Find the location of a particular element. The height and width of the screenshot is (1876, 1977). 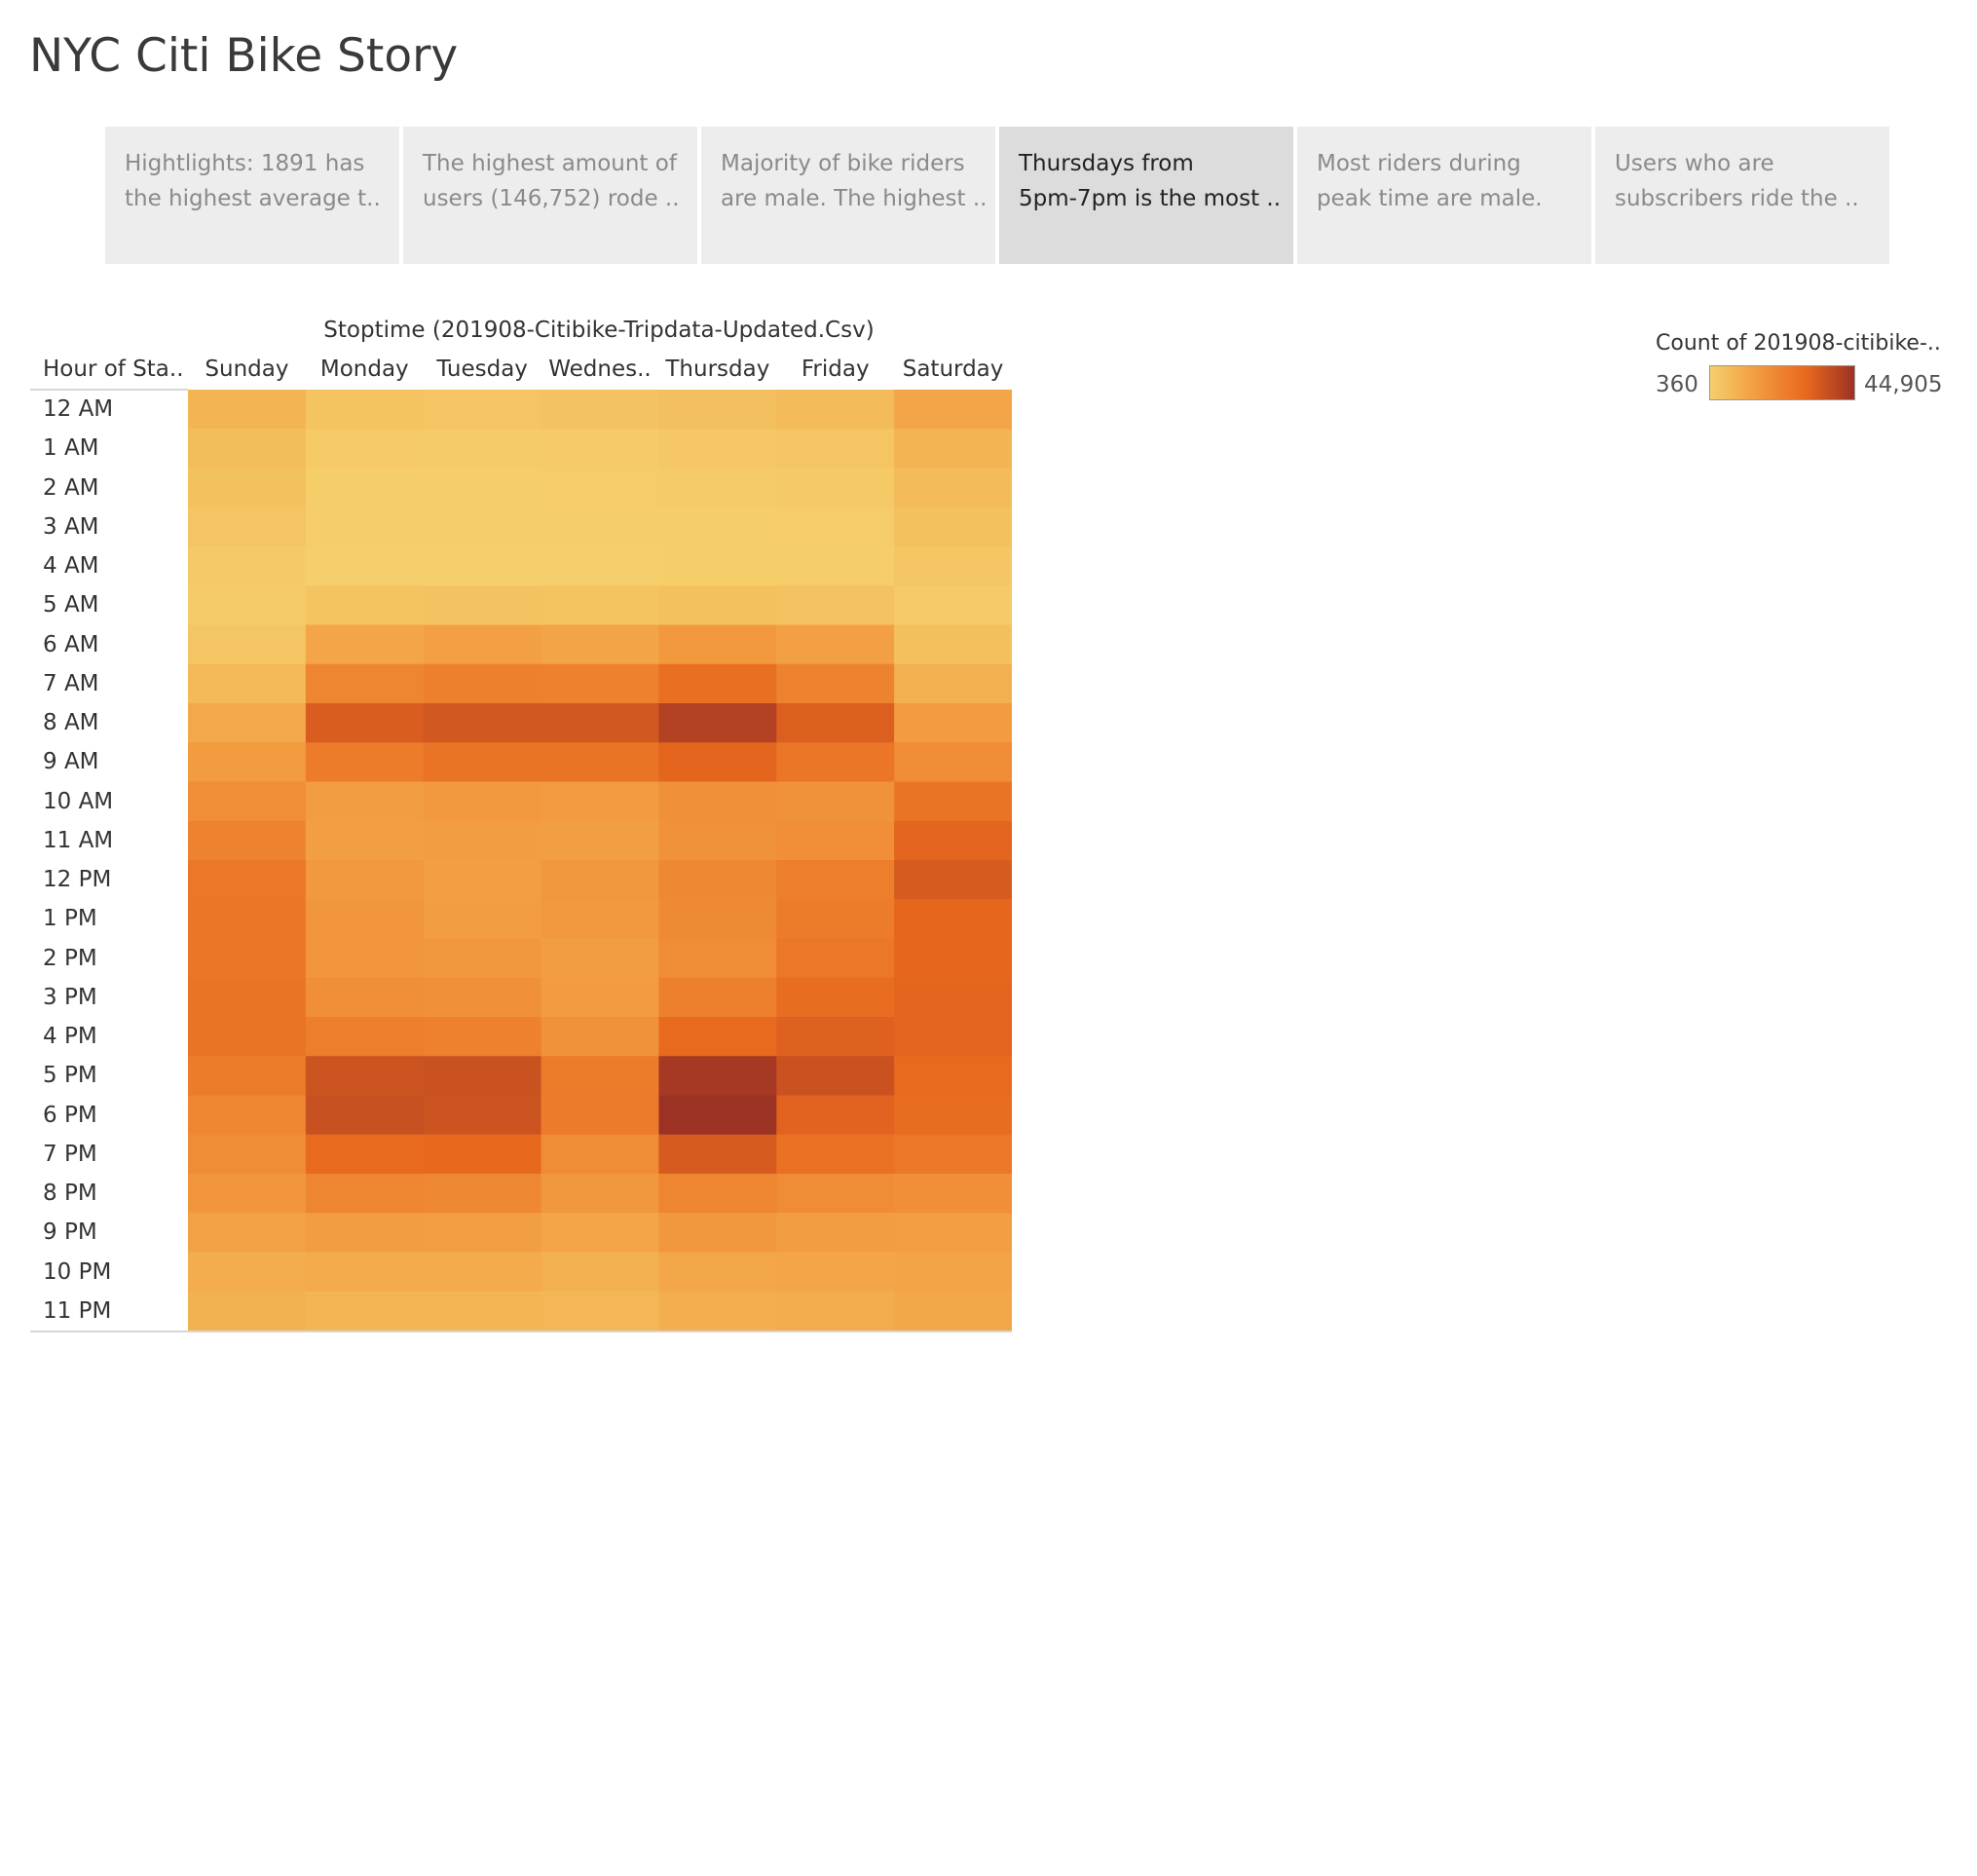

column-header: Saturday is located at coordinates (953, 369).